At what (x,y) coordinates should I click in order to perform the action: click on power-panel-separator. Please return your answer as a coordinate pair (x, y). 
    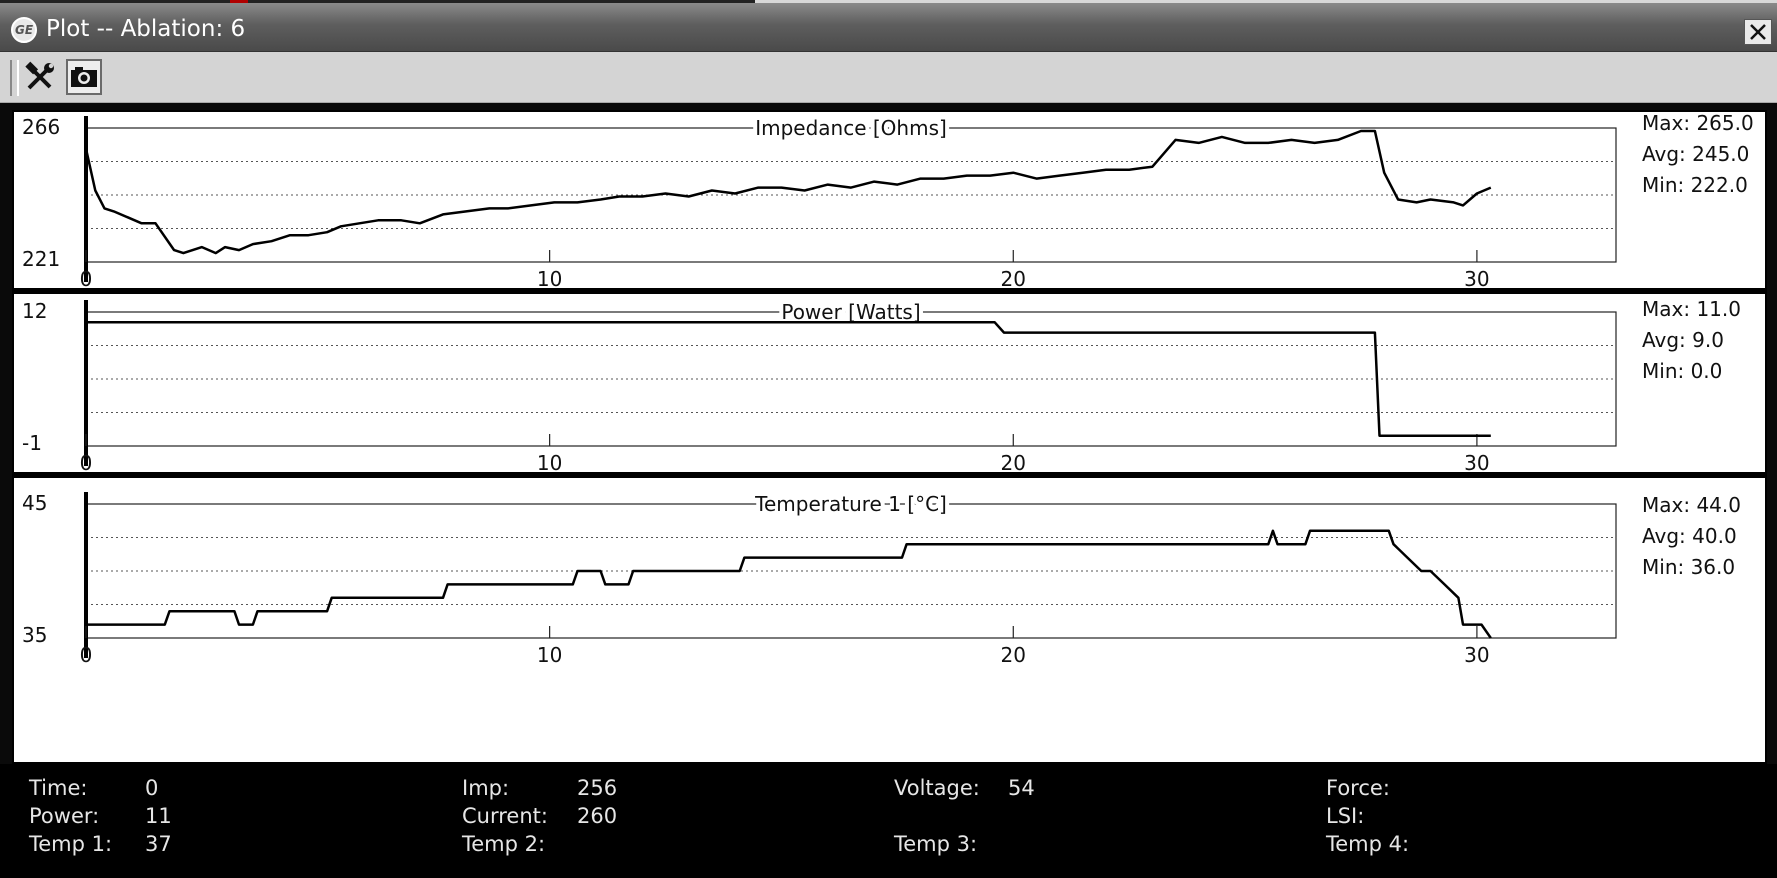
    Looking at the image, I should click on (889, 475).